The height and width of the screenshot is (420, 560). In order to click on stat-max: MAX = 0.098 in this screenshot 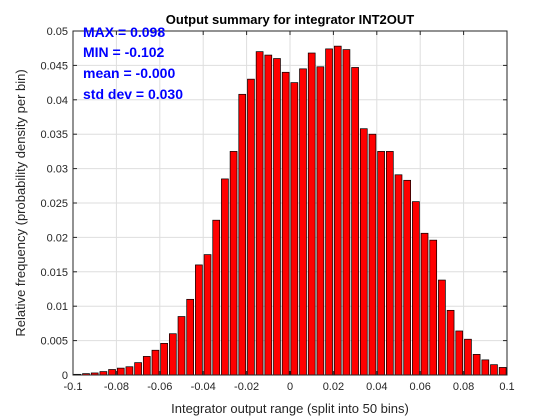, I will do `click(124, 32)`.